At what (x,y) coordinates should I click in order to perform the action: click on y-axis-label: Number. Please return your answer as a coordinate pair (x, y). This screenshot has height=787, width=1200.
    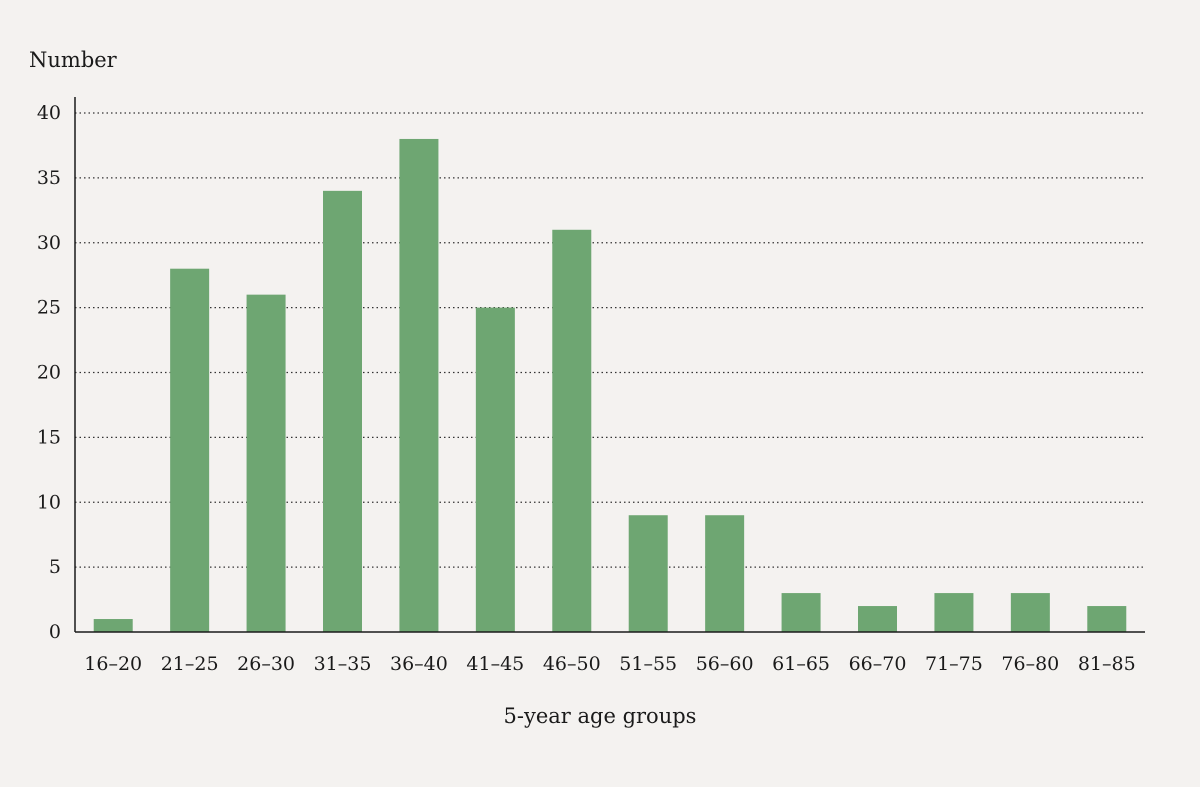
    Looking at the image, I should click on (73, 60).